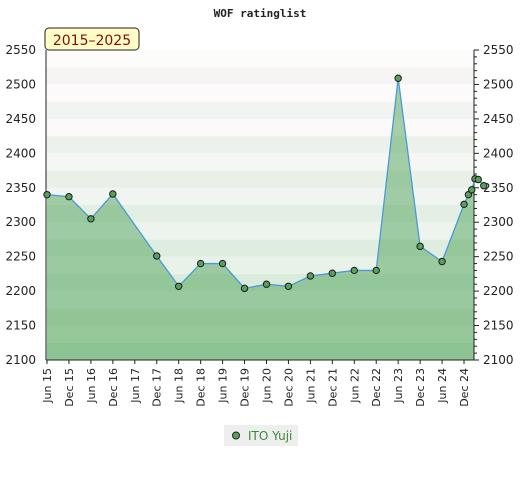 The image size is (520, 480). Describe the element at coordinates (20, 119) in the screenshot. I see `y-tick-label-left: 2450` at that location.